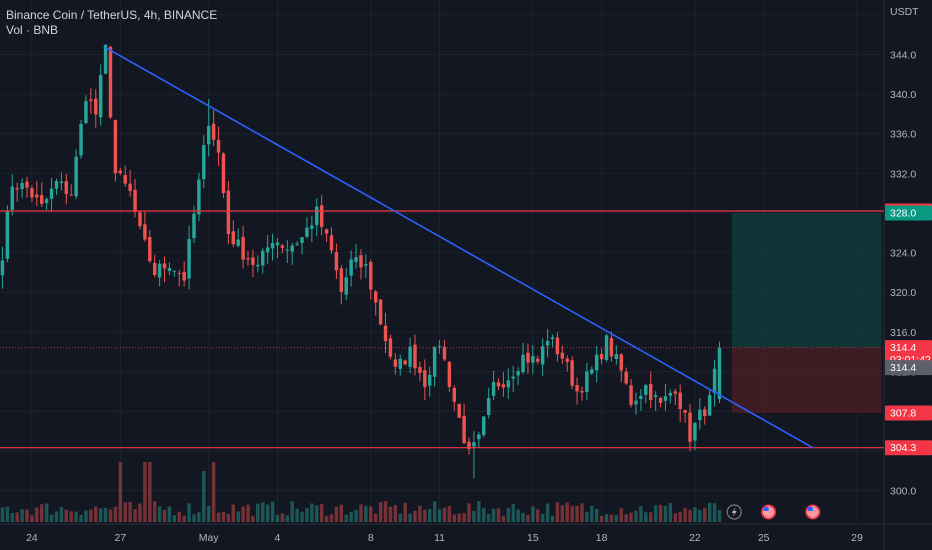 Image resolution: width=932 pixels, height=550 pixels. I want to click on time-tick-label: 15, so click(533, 538).